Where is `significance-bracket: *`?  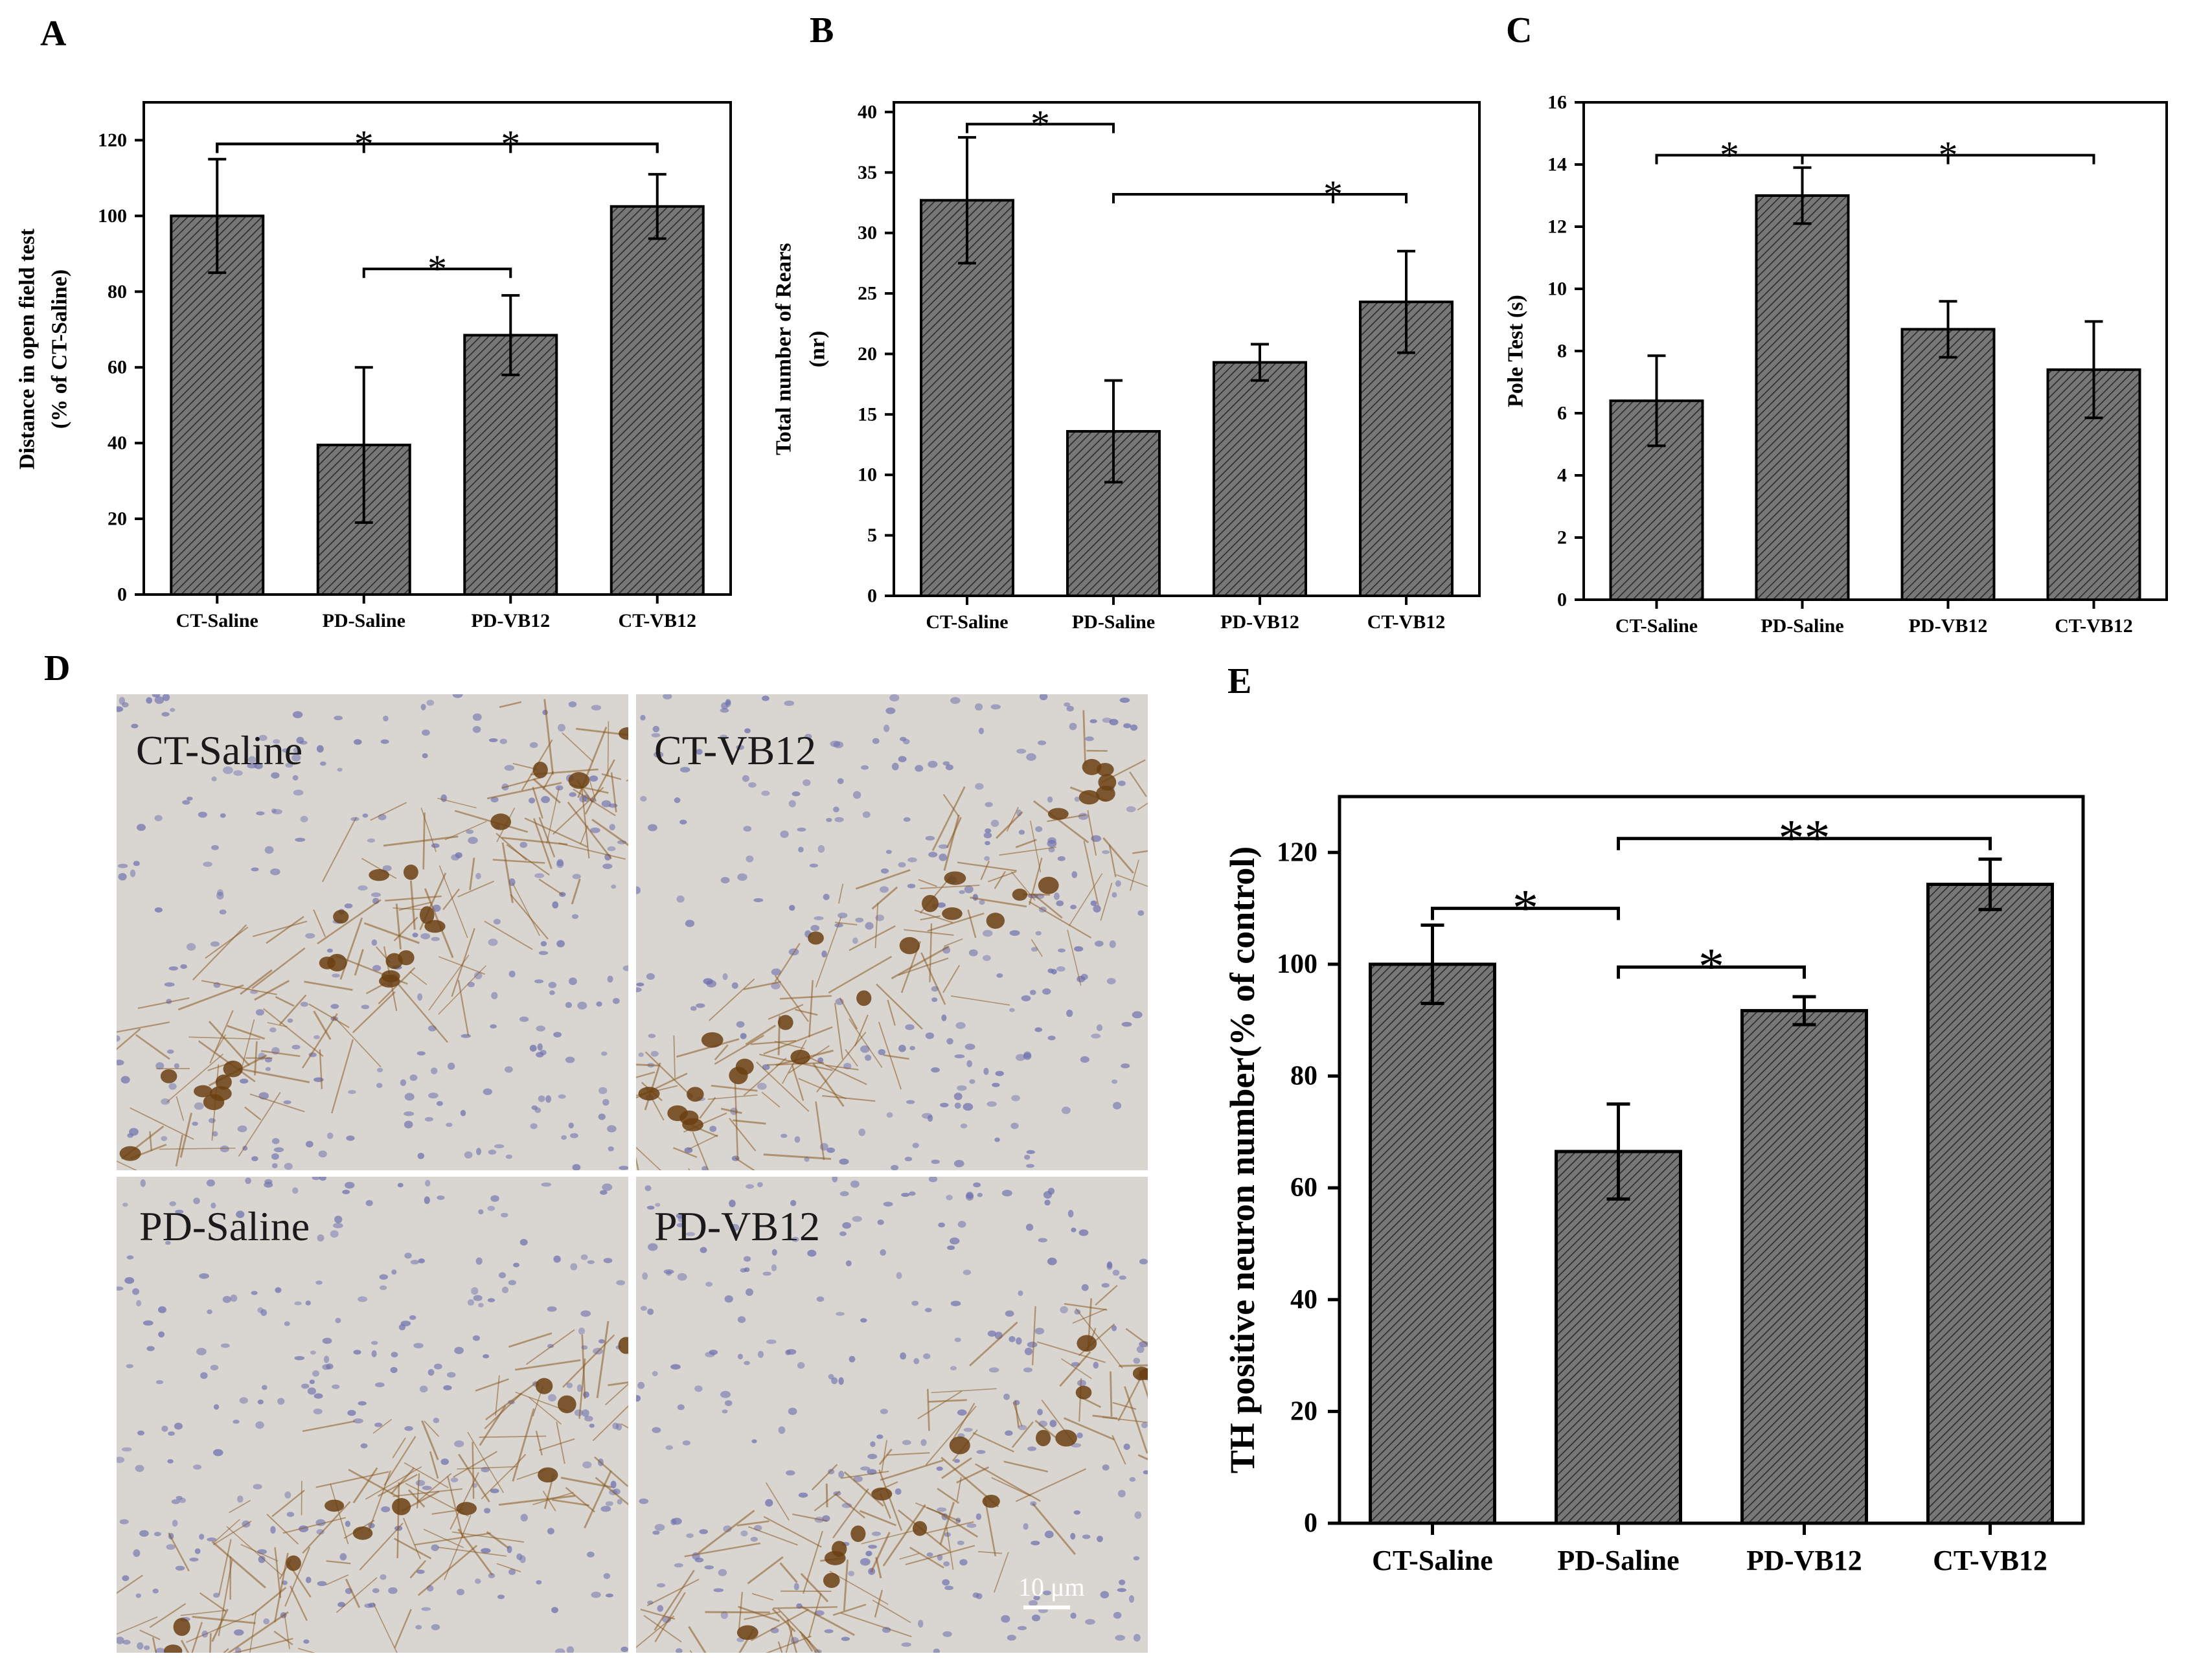 significance-bracket: * is located at coordinates (438, 143).